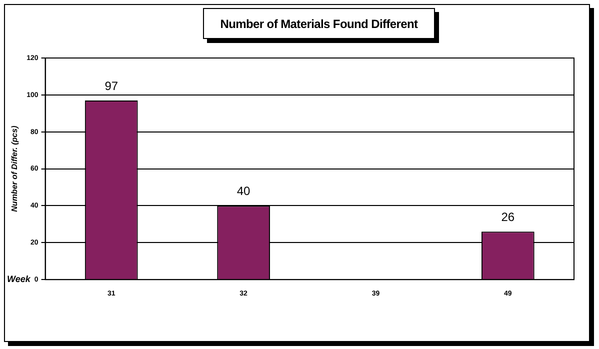  Describe the element at coordinates (111, 85) in the screenshot. I see `data-label: 97` at that location.